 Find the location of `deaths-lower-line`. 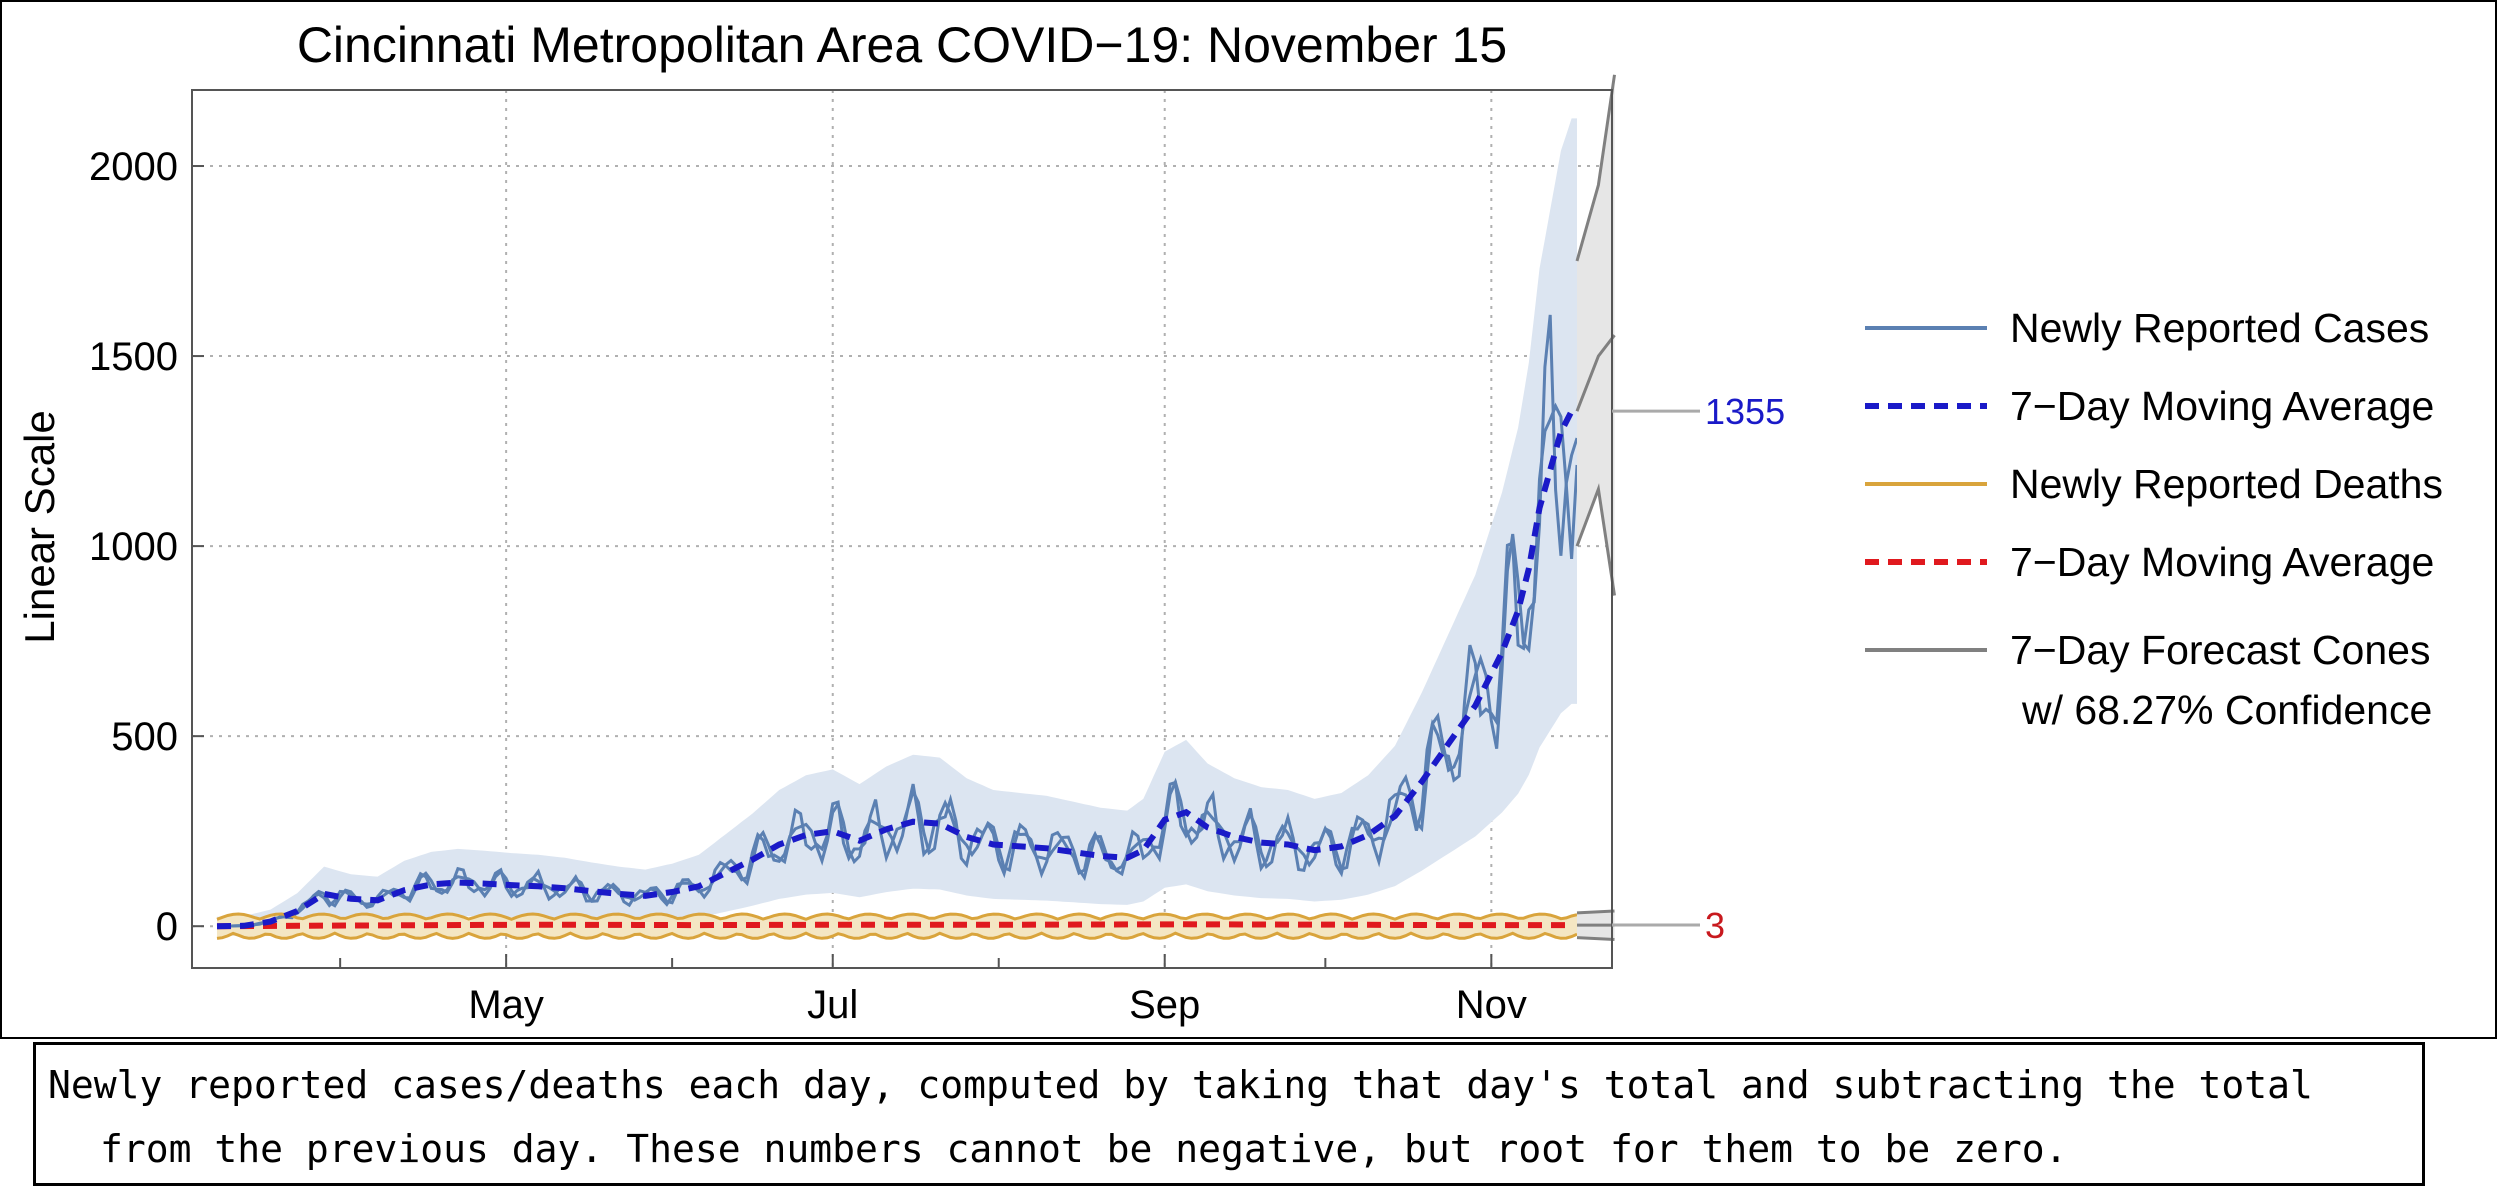

deaths-lower-line is located at coordinates (897, 935).